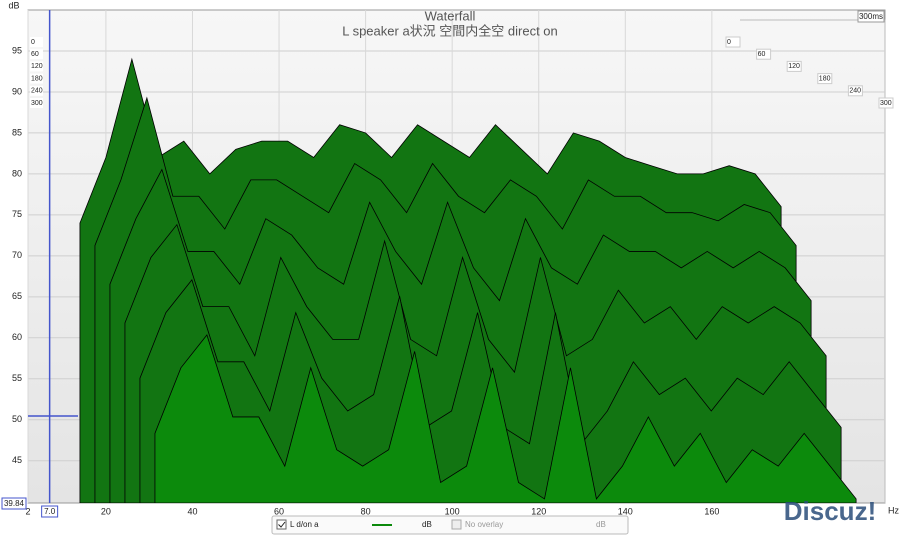  What do you see at coordinates (456, 524) in the screenshot?
I see `overlay-checkbox` at bounding box center [456, 524].